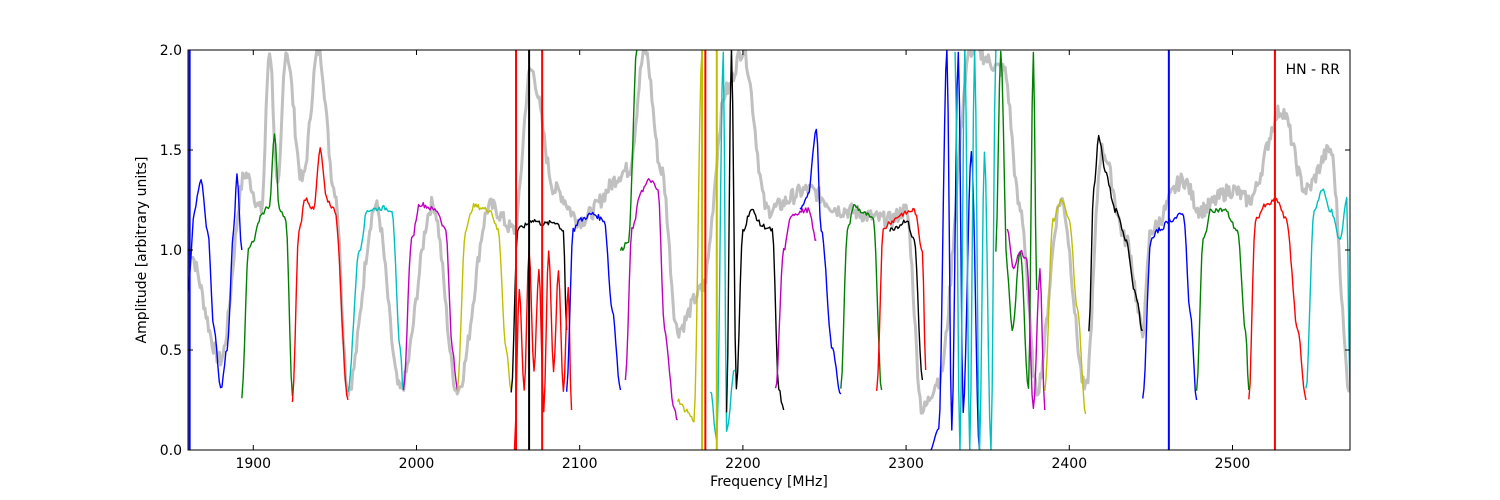 The height and width of the screenshot is (500, 1500). I want to click on x-tick-label: 2000, so click(417, 464).